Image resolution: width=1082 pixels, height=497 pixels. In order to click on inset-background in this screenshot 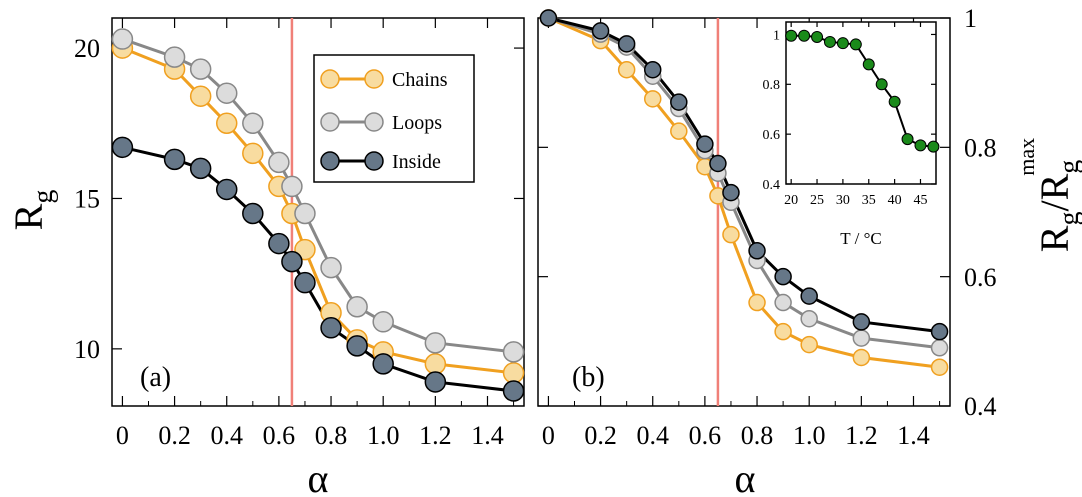, I will do `click(861, 103)`.